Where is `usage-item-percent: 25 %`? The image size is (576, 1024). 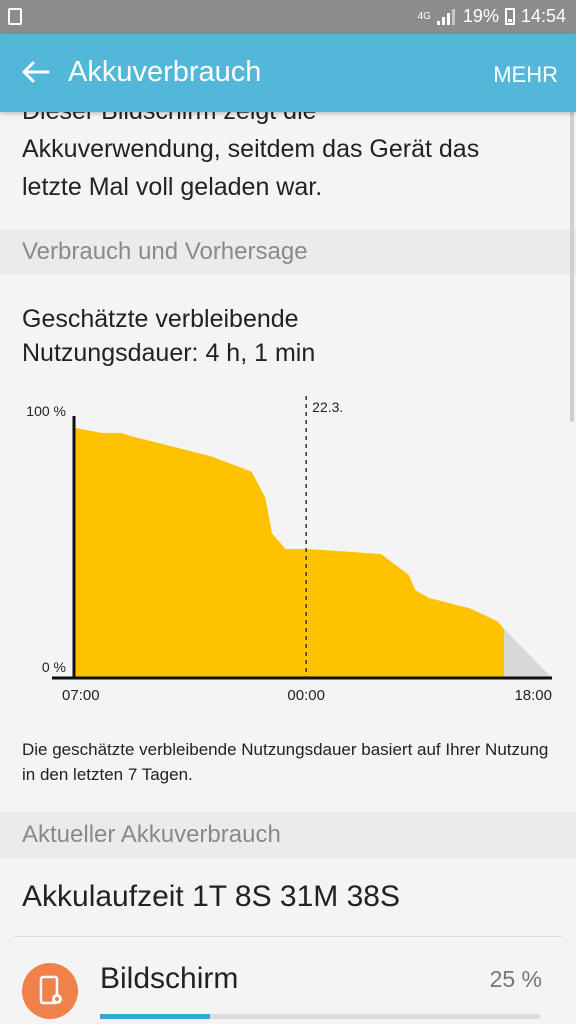
usage-item-percent: 25 % is located at coordinates (515, 979).